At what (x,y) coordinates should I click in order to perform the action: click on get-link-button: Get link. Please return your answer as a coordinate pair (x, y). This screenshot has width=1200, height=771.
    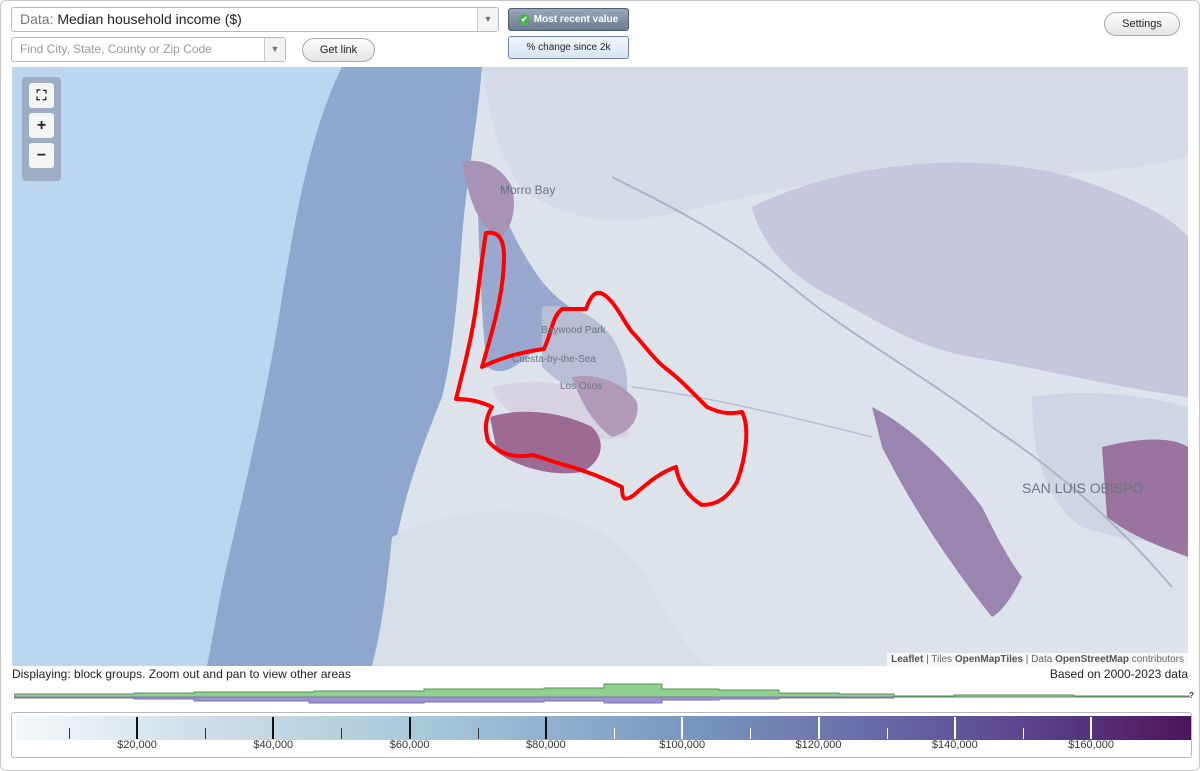
    Looking at the image, I should click on (338, 50).